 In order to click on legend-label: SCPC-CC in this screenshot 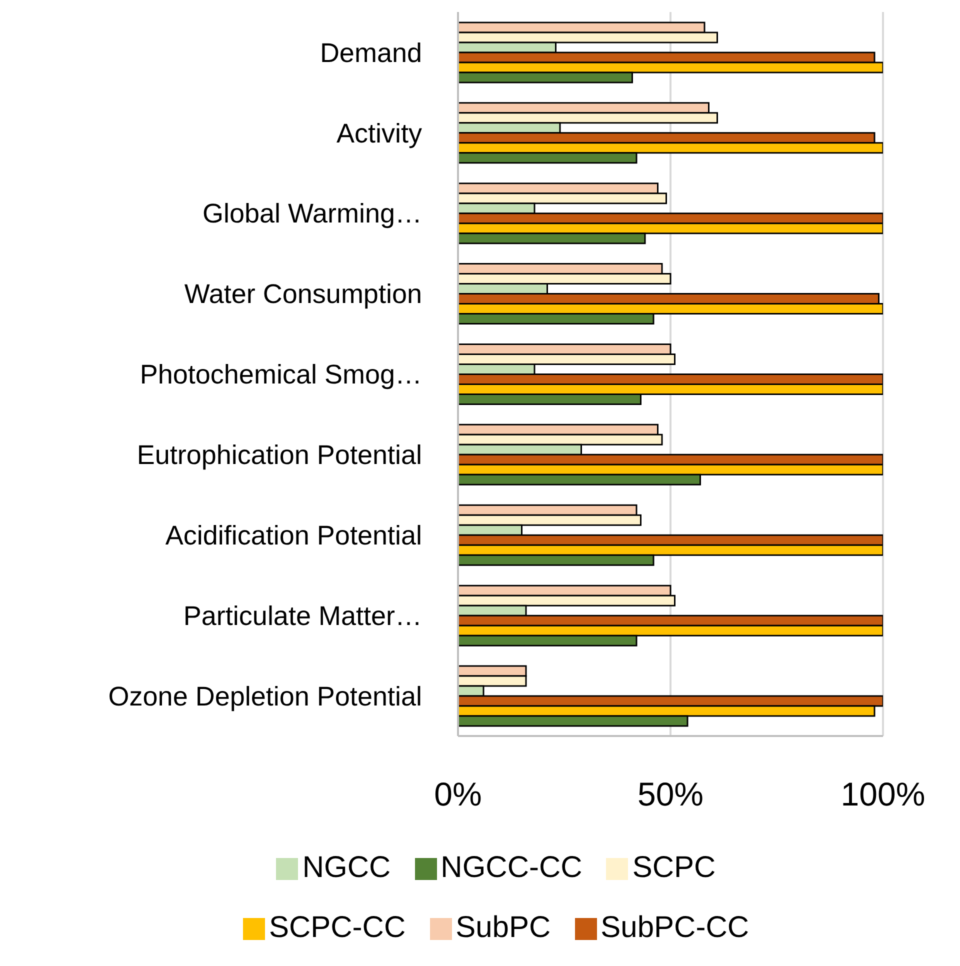, I will do `click(337, 927)`.